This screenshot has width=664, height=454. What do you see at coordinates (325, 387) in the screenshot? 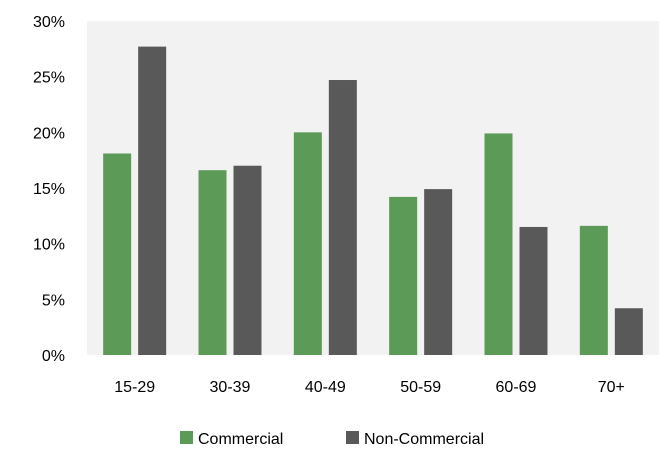
I see `x-tick-label: 40-49` at bounding box center [325, 387].